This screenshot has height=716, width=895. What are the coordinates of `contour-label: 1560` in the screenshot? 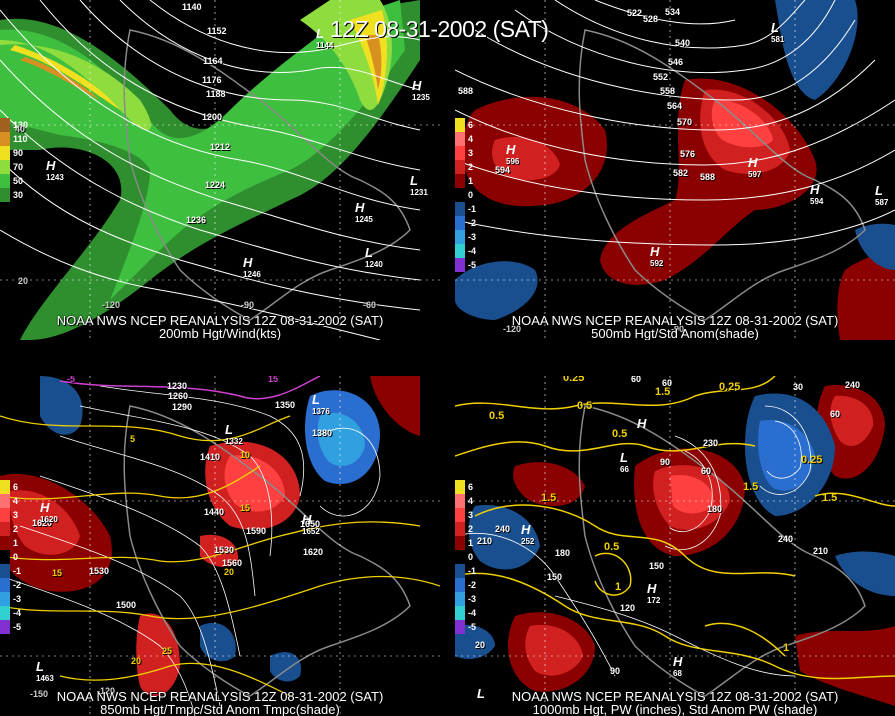 It's located at (232, 563).